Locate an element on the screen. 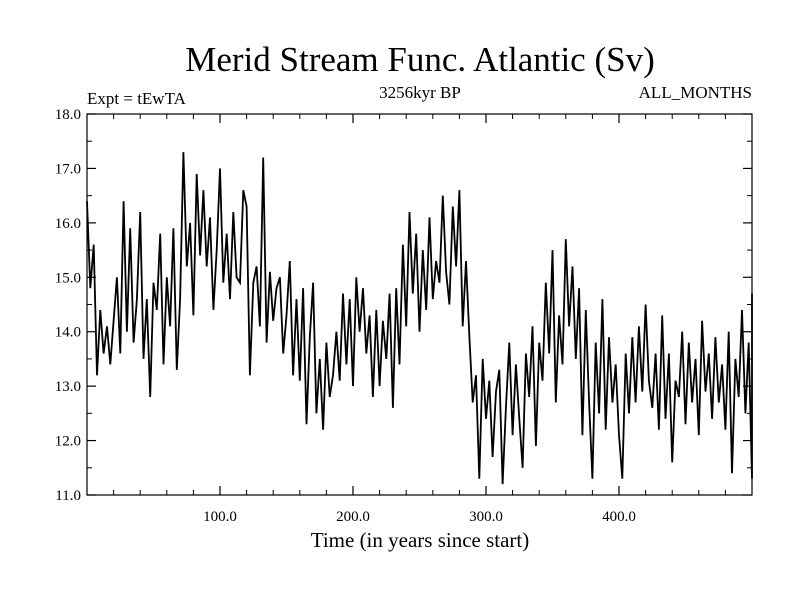  y-tick-label: 11.0 is located at coordinates (68, 496).